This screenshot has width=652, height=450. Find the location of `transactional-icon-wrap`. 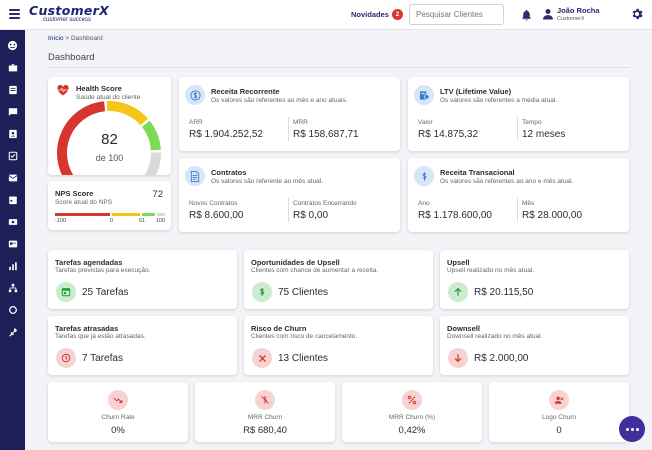

transactional-icon-wrap is located at coordinates (424, 176).